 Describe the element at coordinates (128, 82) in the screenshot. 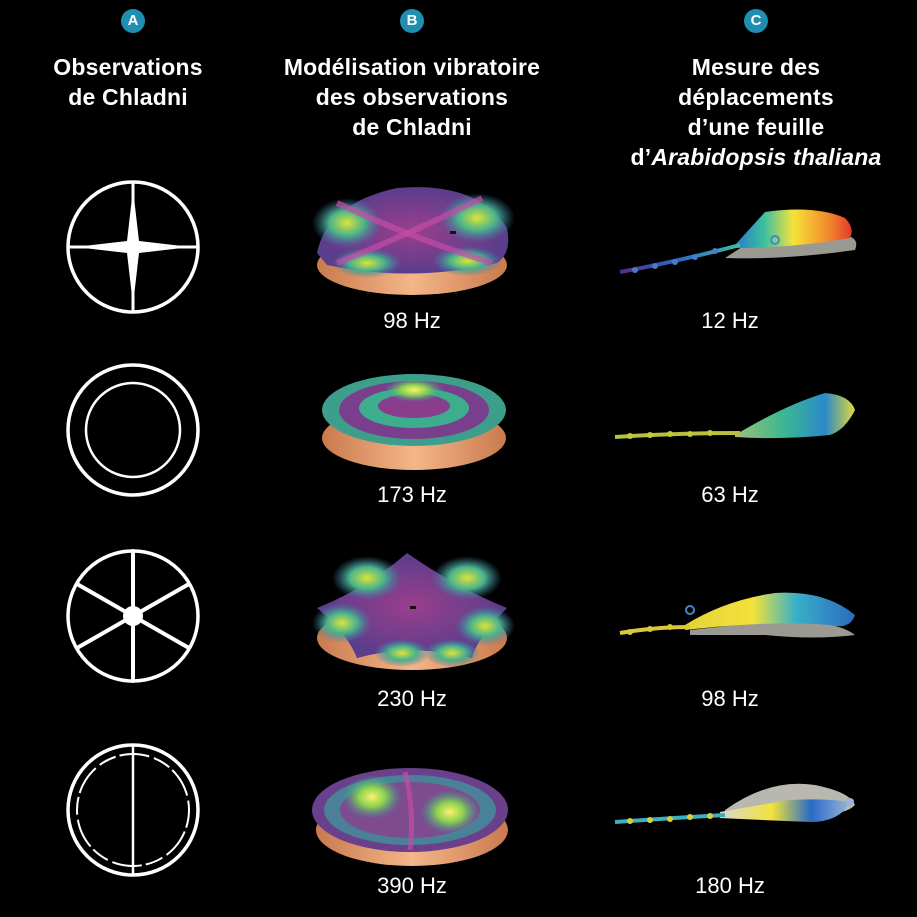

I see `column-a-title: Observations de Chladni` at that location.